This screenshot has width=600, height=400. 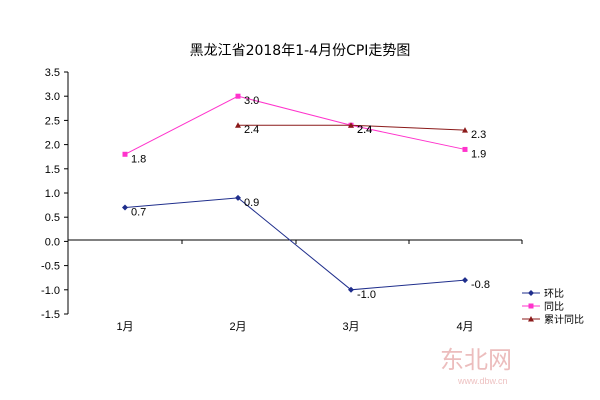 What do you see at coordinates (478, 154) in the screenshot?
I see `data-label: 1.9` at bounding box center [478, 154].